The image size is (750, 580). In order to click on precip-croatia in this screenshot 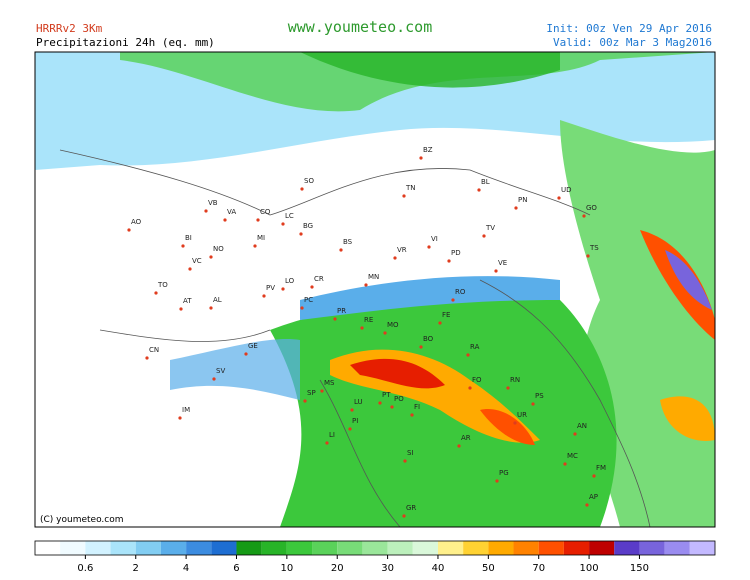, I will do `click(677, 285)`.